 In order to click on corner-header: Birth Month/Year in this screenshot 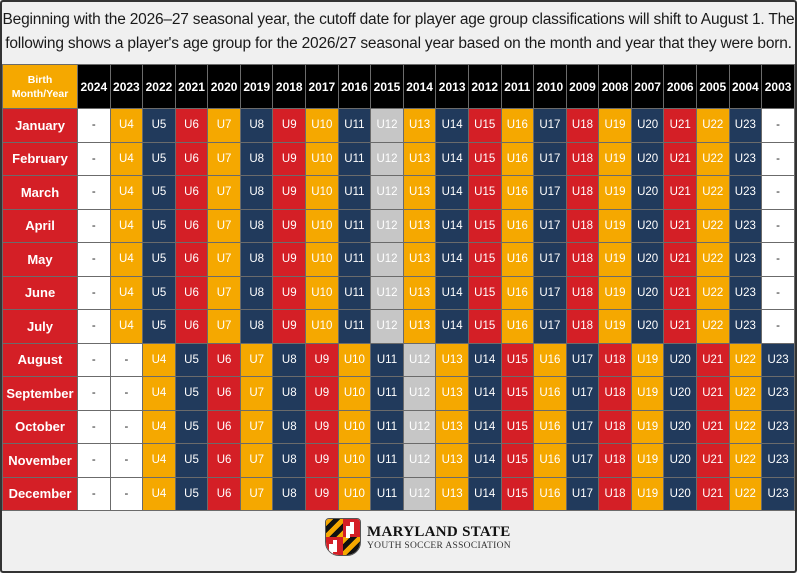, I will do `click(40, 86)`.